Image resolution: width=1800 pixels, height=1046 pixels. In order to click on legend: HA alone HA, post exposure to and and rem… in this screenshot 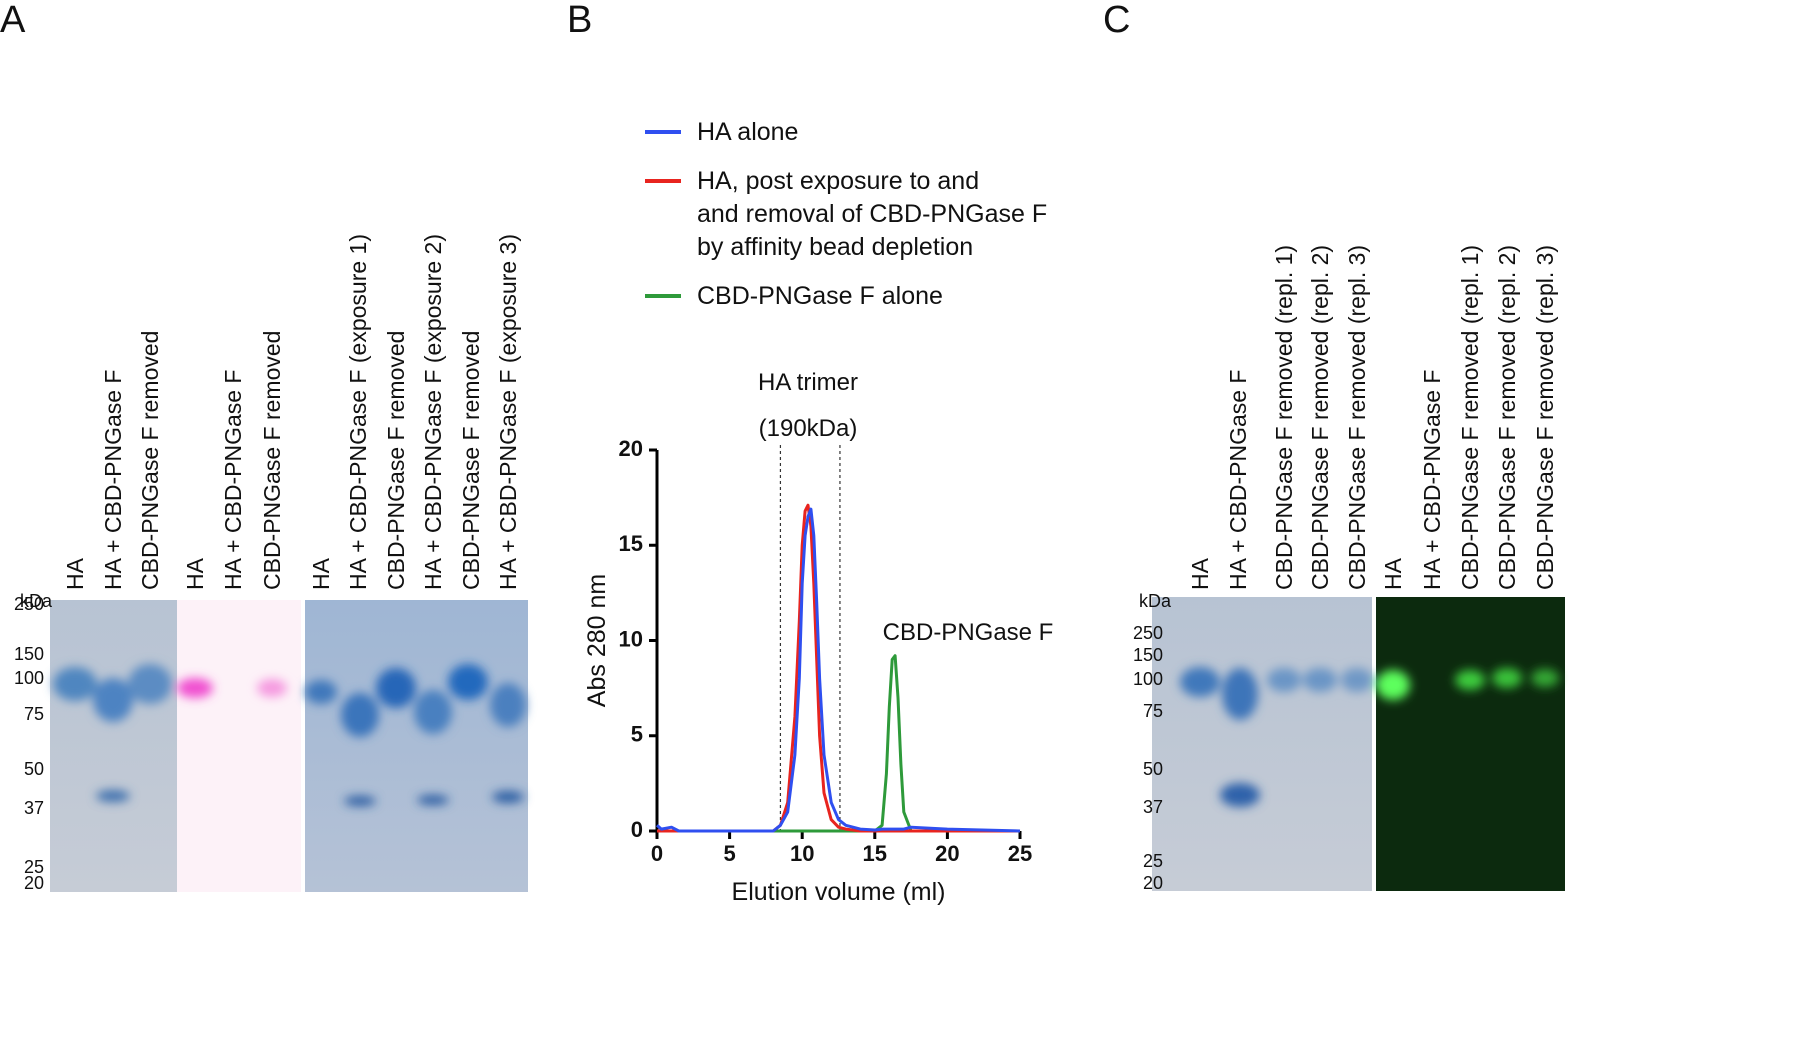, I will do `click(846, 222)`.